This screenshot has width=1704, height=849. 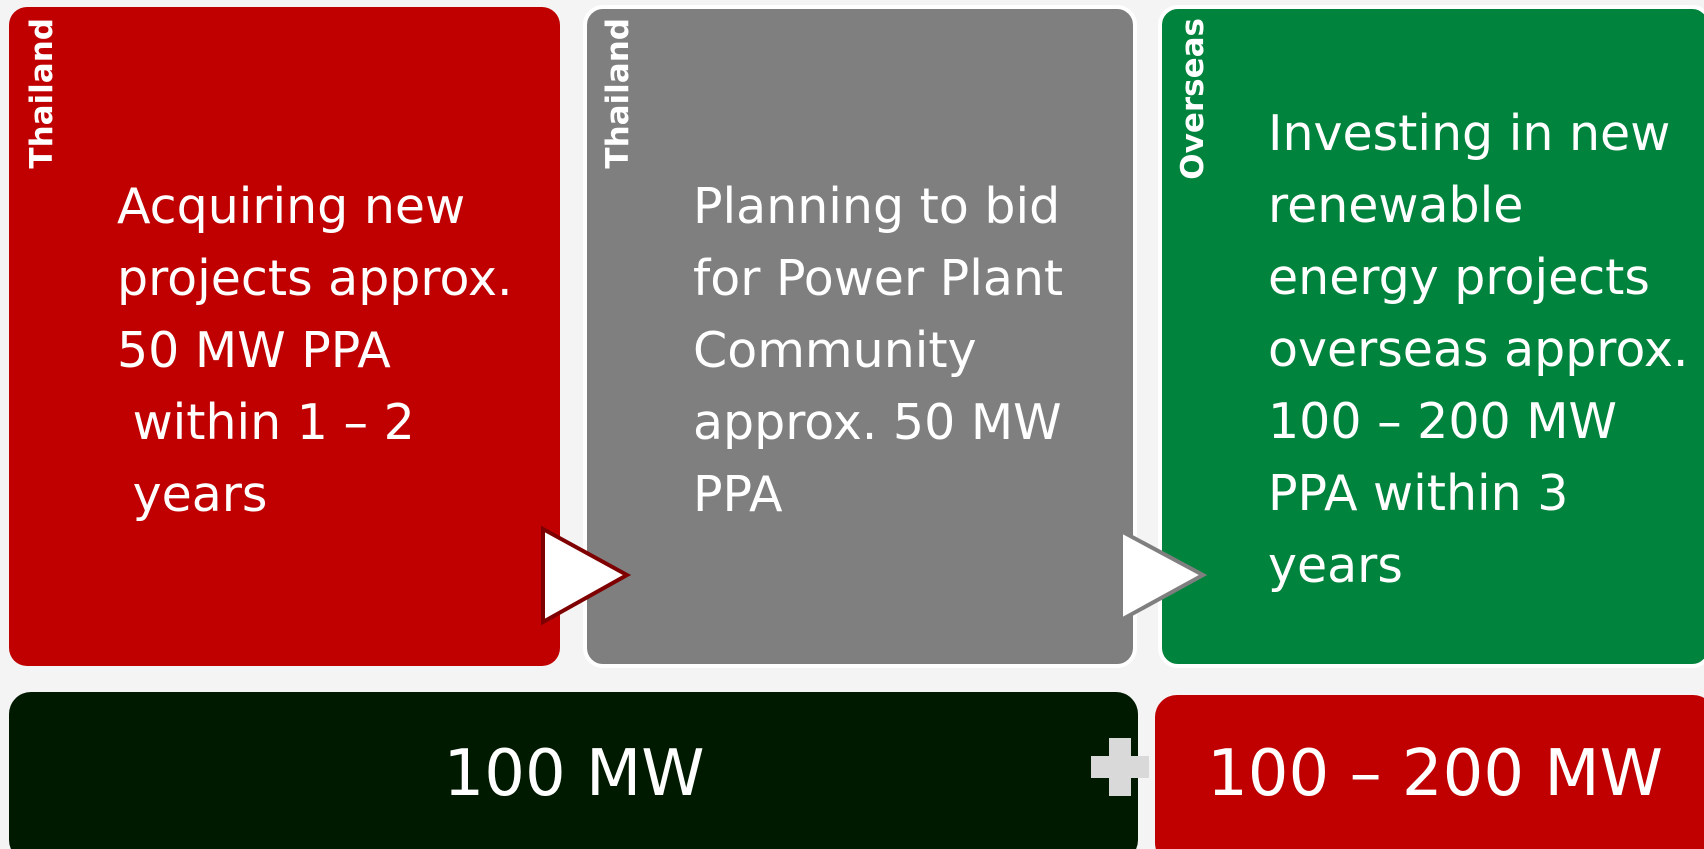 What do you see at coordinates (1478, 349) in the screenshot?
I see `card-text: overseas approx.` at bounding box center [1478, 349].